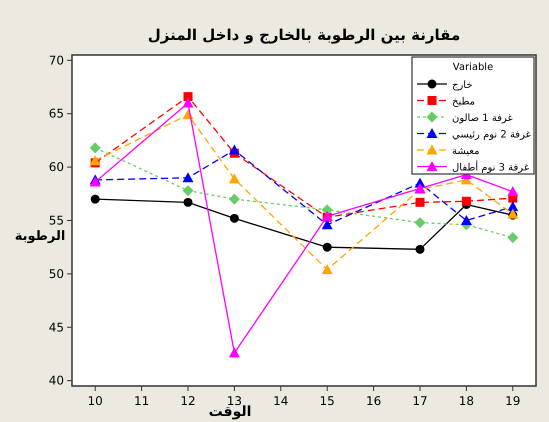 This screenshot has width=549, height=422. I want to click on y-tick-label: 55, so click(56, 221).